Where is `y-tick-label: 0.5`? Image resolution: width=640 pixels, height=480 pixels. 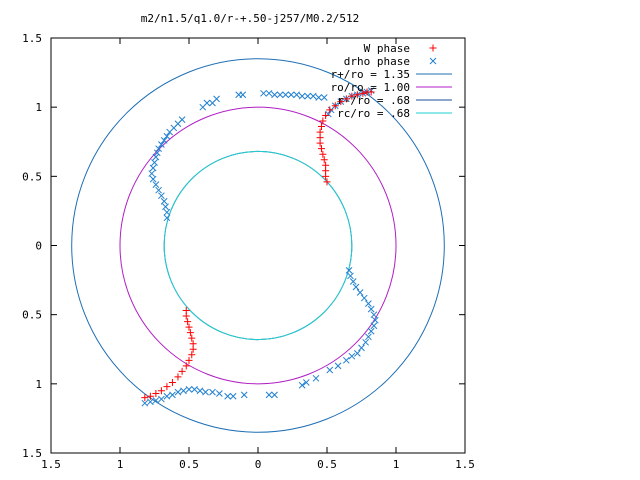 y-tick-label: 0.5 is located at coordinates (32, 315).